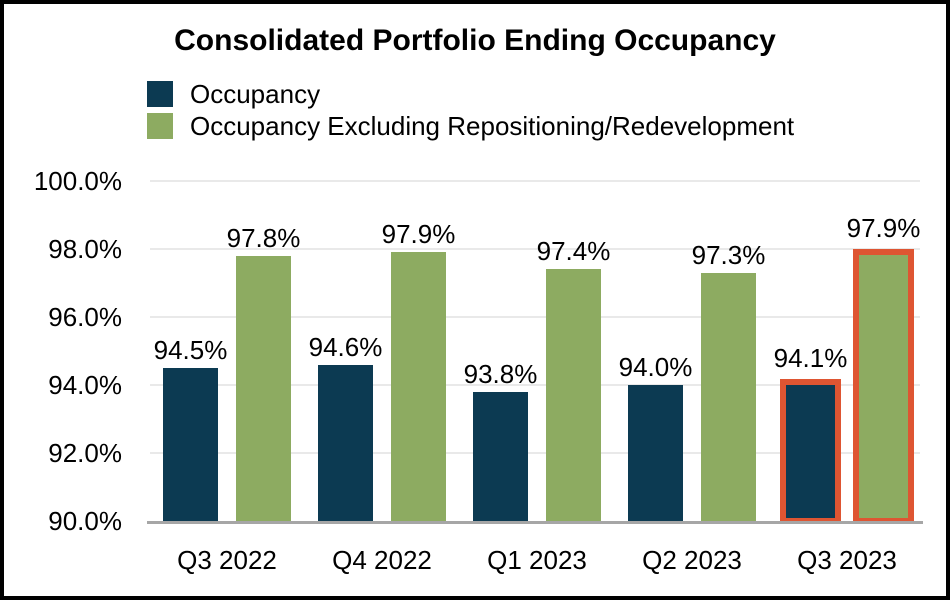 Image resolution: width=950 pixels, height=600 pixels. I want to click on y-axis-label-100: 100.0%, so click(77, 181).